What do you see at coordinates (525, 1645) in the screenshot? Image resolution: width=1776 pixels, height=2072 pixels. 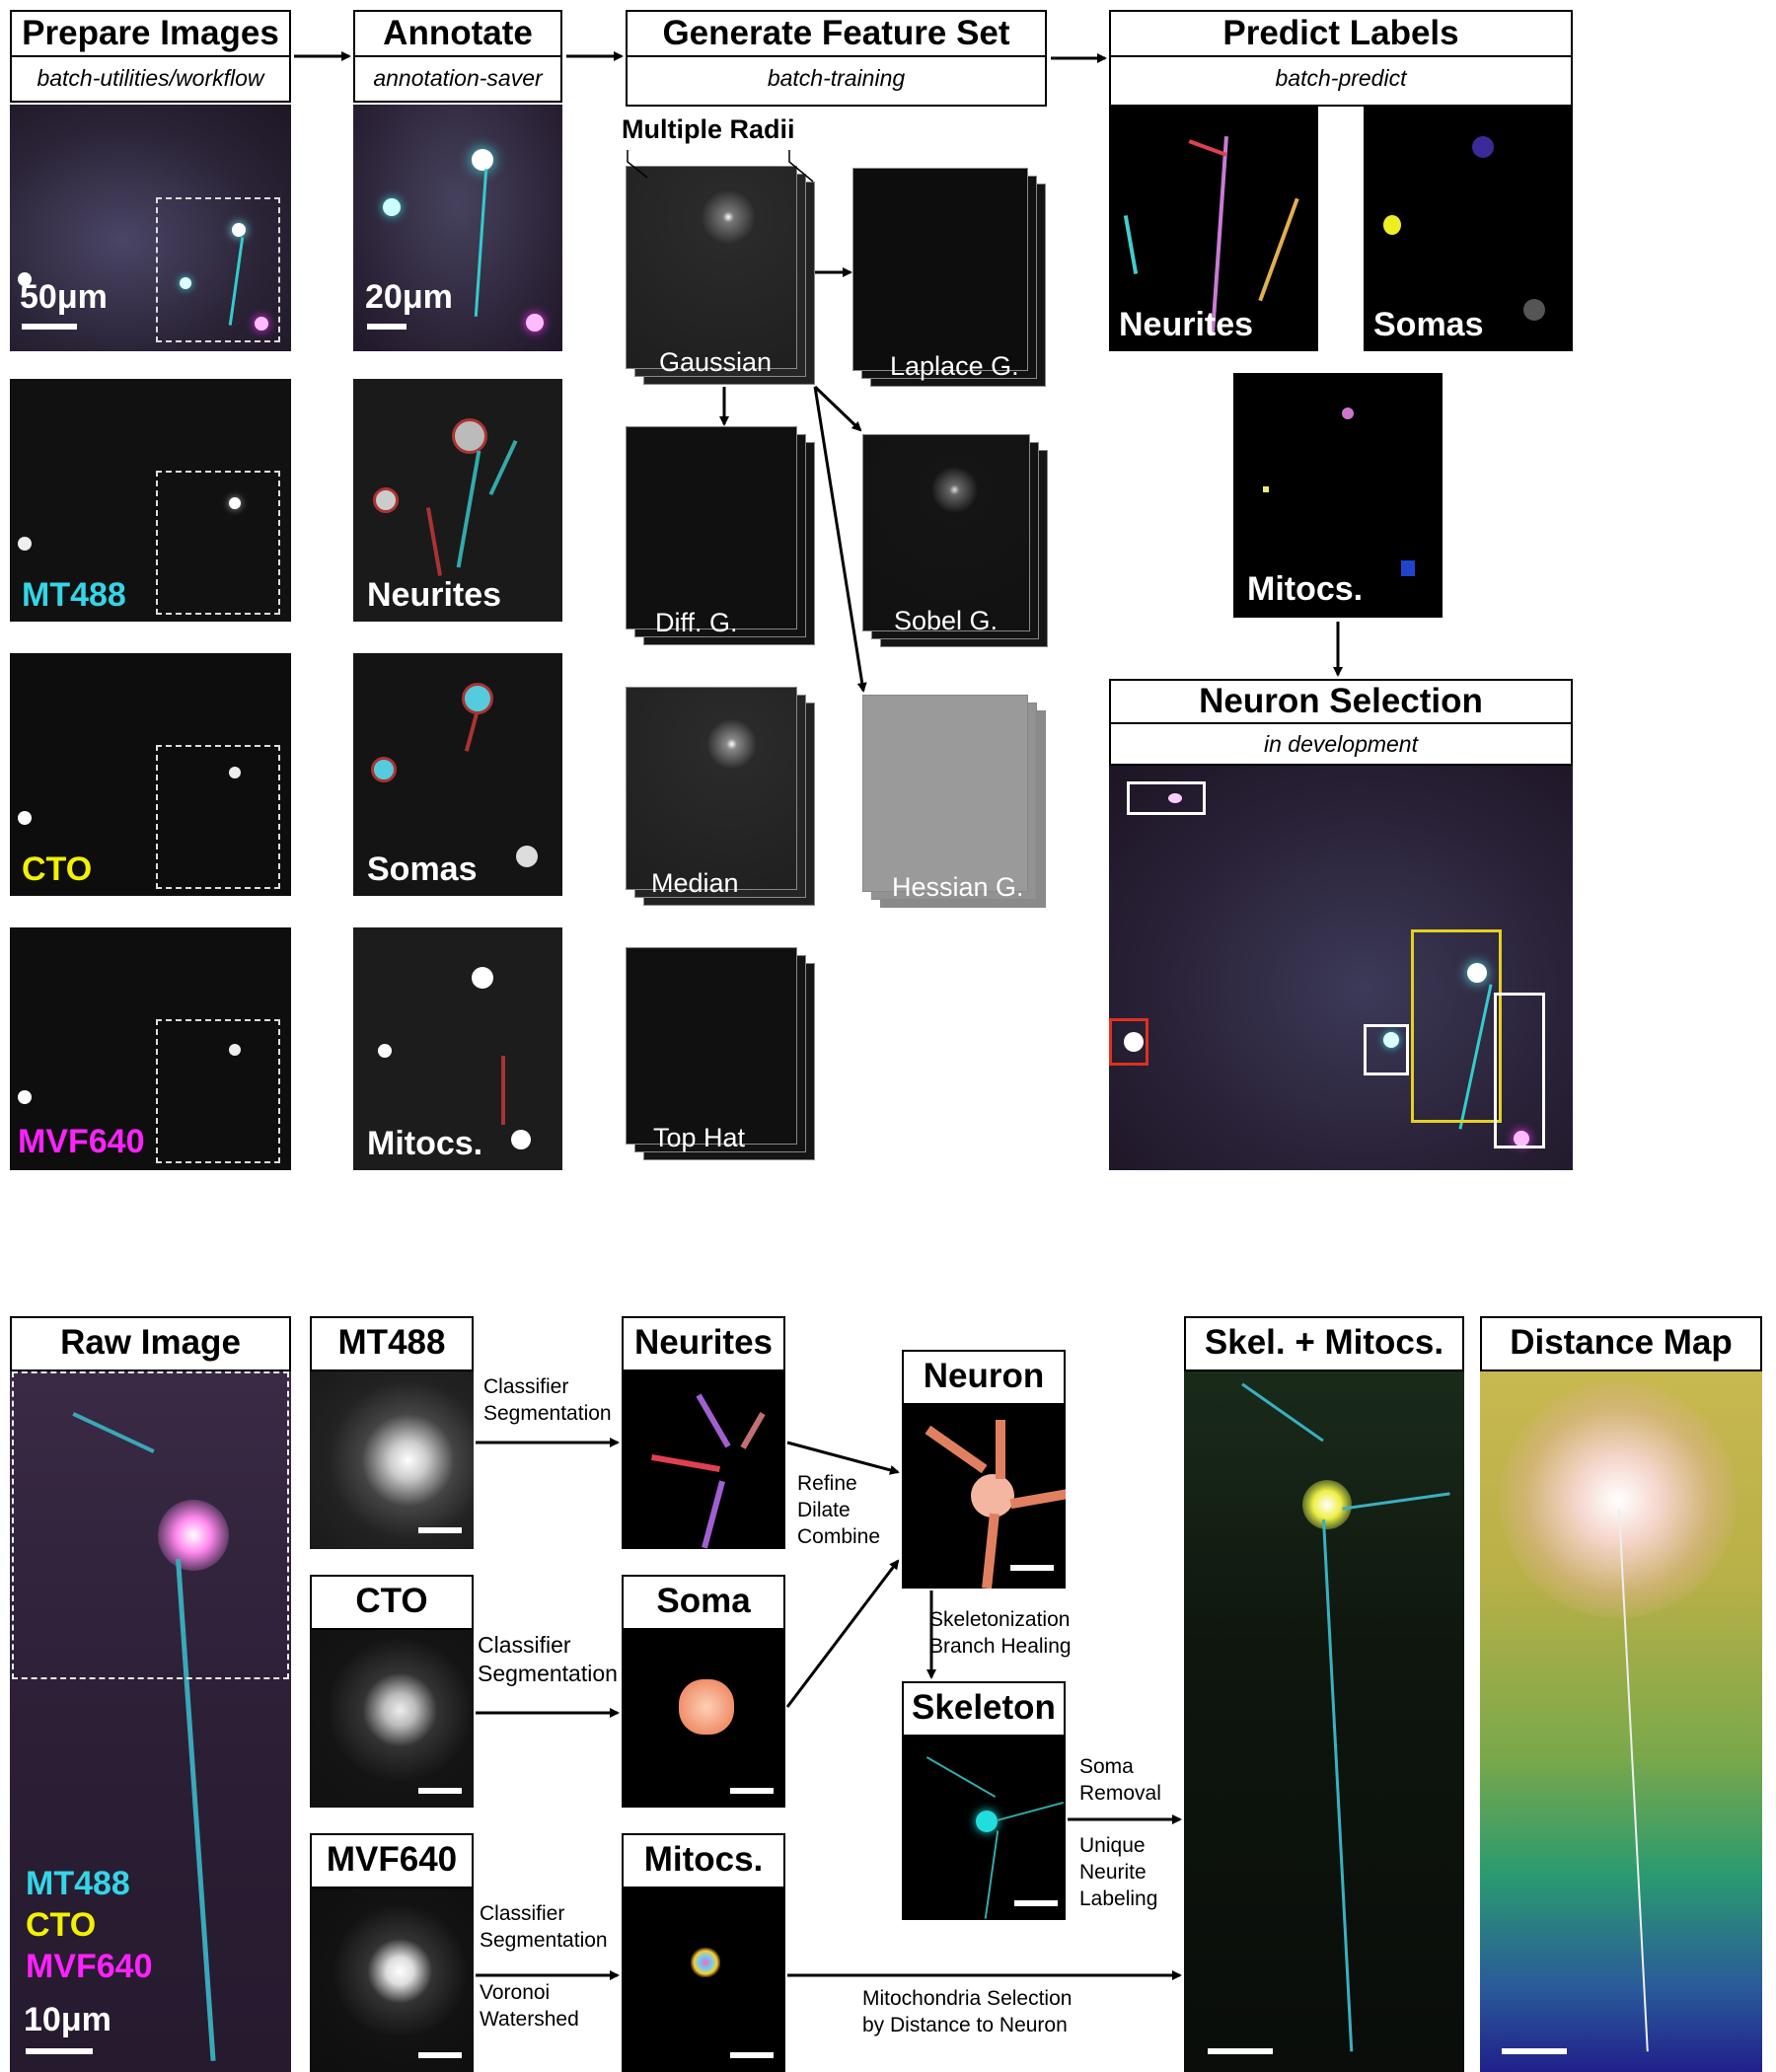 I see `note-classifier-2: Classifier` at bounding box center [525, 1645].